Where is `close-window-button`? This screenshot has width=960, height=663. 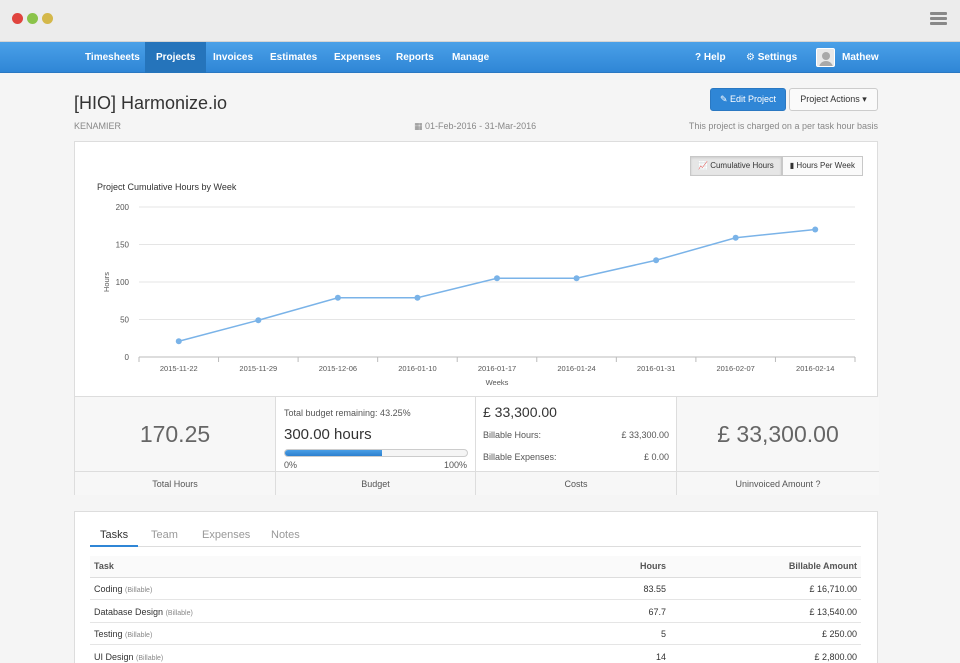 close-window-button is located at coordinates (17, 18).